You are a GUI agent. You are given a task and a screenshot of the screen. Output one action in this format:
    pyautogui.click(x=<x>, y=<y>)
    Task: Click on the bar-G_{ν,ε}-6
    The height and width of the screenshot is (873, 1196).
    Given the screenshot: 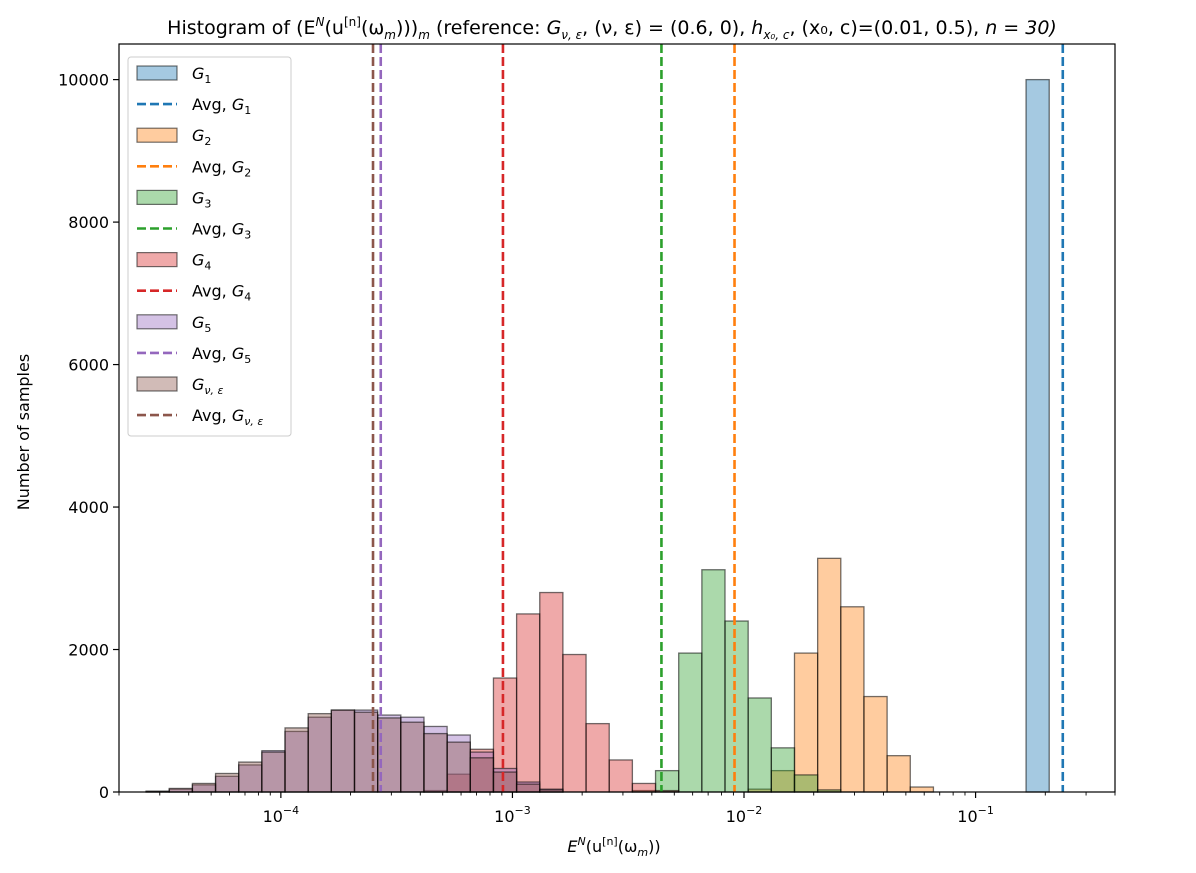 What is the action you would take?
    pyautogui.click(x=296, y=760)
    